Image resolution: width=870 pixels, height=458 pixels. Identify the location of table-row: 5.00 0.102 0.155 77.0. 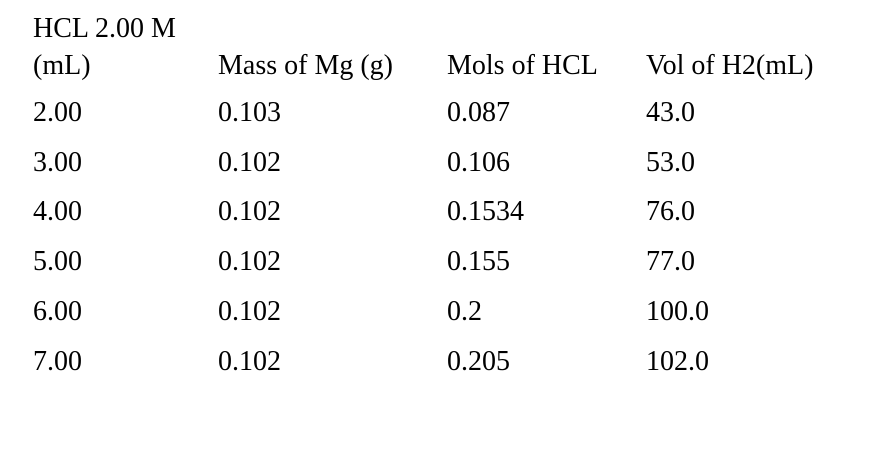
(451, 262).